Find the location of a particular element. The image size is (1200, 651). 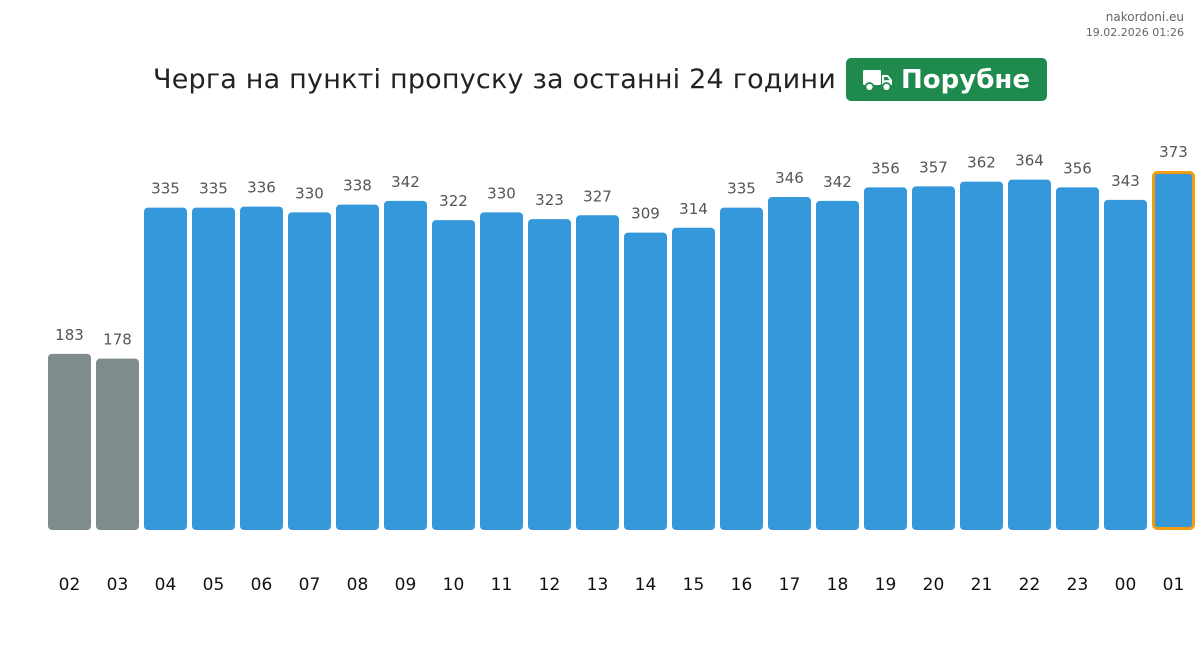

x-tick-label-11: 11 is located at coordinates (502, 585).